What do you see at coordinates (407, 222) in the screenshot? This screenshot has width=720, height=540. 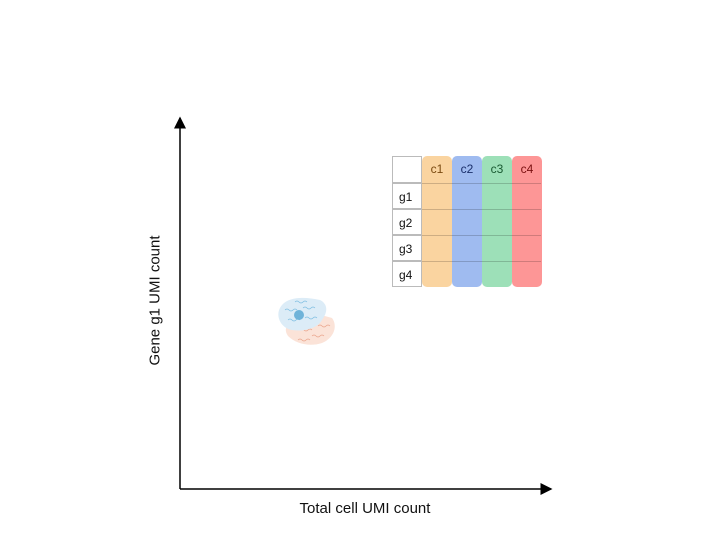 I see `row-label: g2` at bounding box center [407, 222].